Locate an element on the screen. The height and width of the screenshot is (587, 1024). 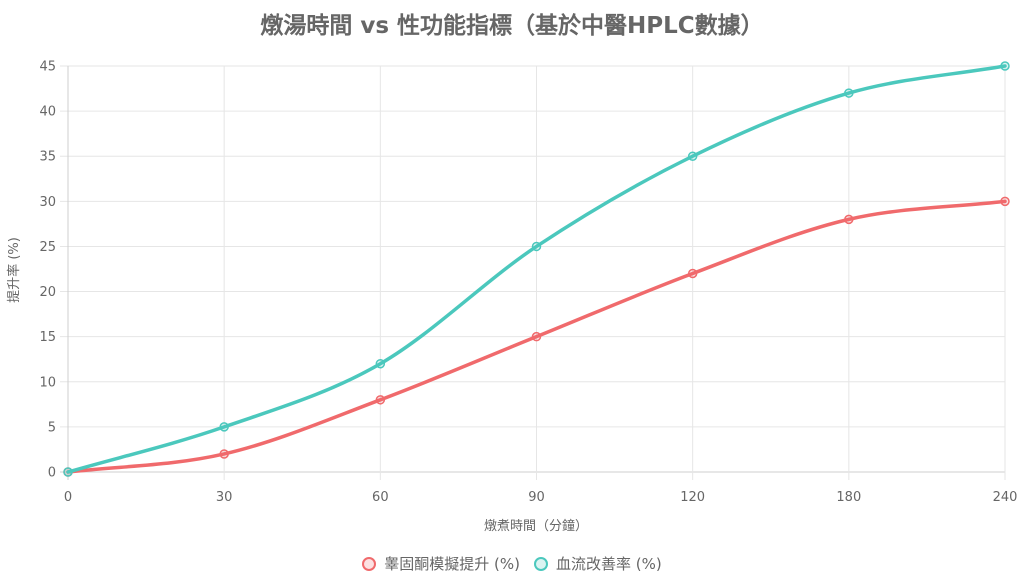
x-tick-label: 0 is located at coordinates (68, 497).